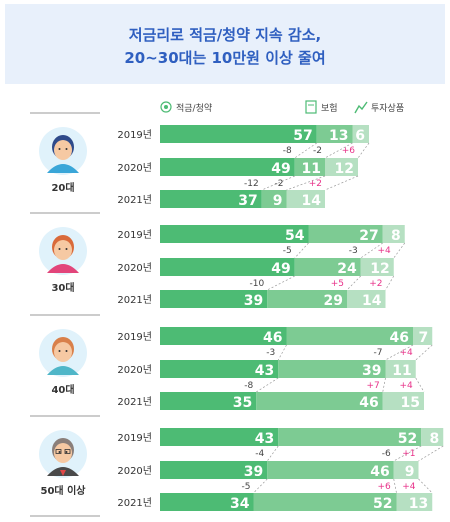 This screenshot has height=522, width=450. I want to click on bar-value: 8, so click(396, 236).